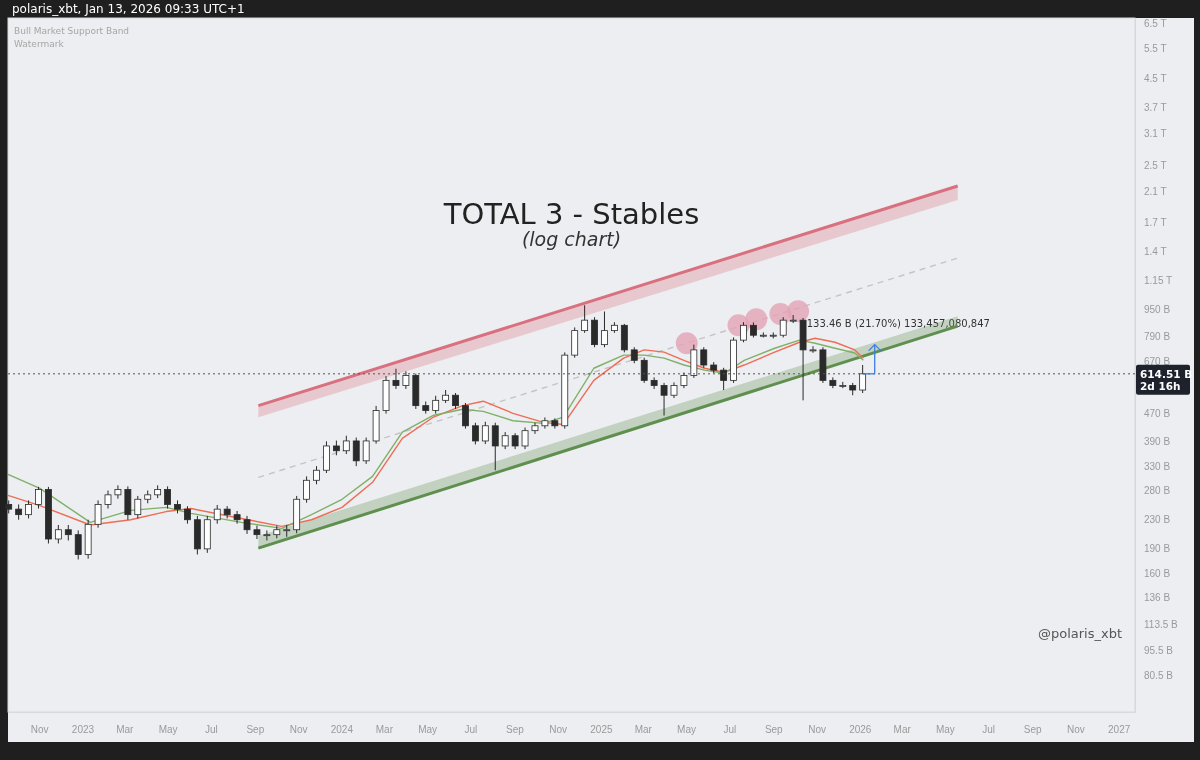  Describe the element at coordinates (1155, 78) in the screenshot. I see `y-tick-label: 4.5 T` at that location.